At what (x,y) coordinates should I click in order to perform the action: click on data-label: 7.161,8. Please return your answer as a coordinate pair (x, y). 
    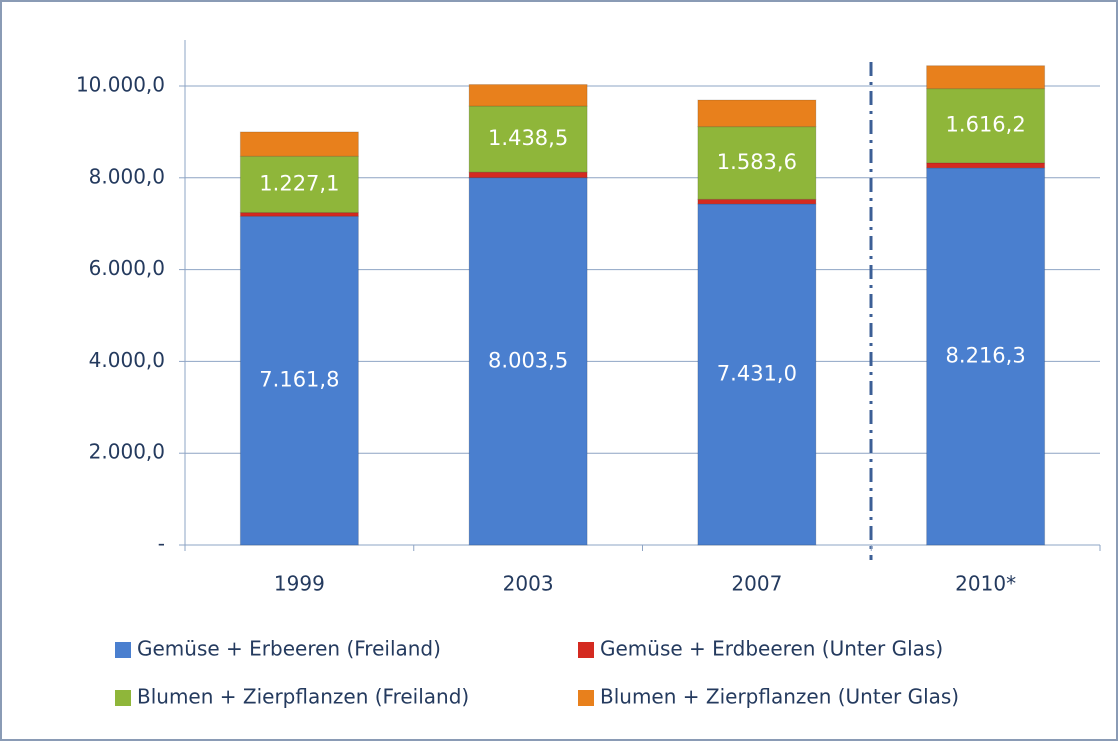
    Looking at the image, I should click on (299, 380).